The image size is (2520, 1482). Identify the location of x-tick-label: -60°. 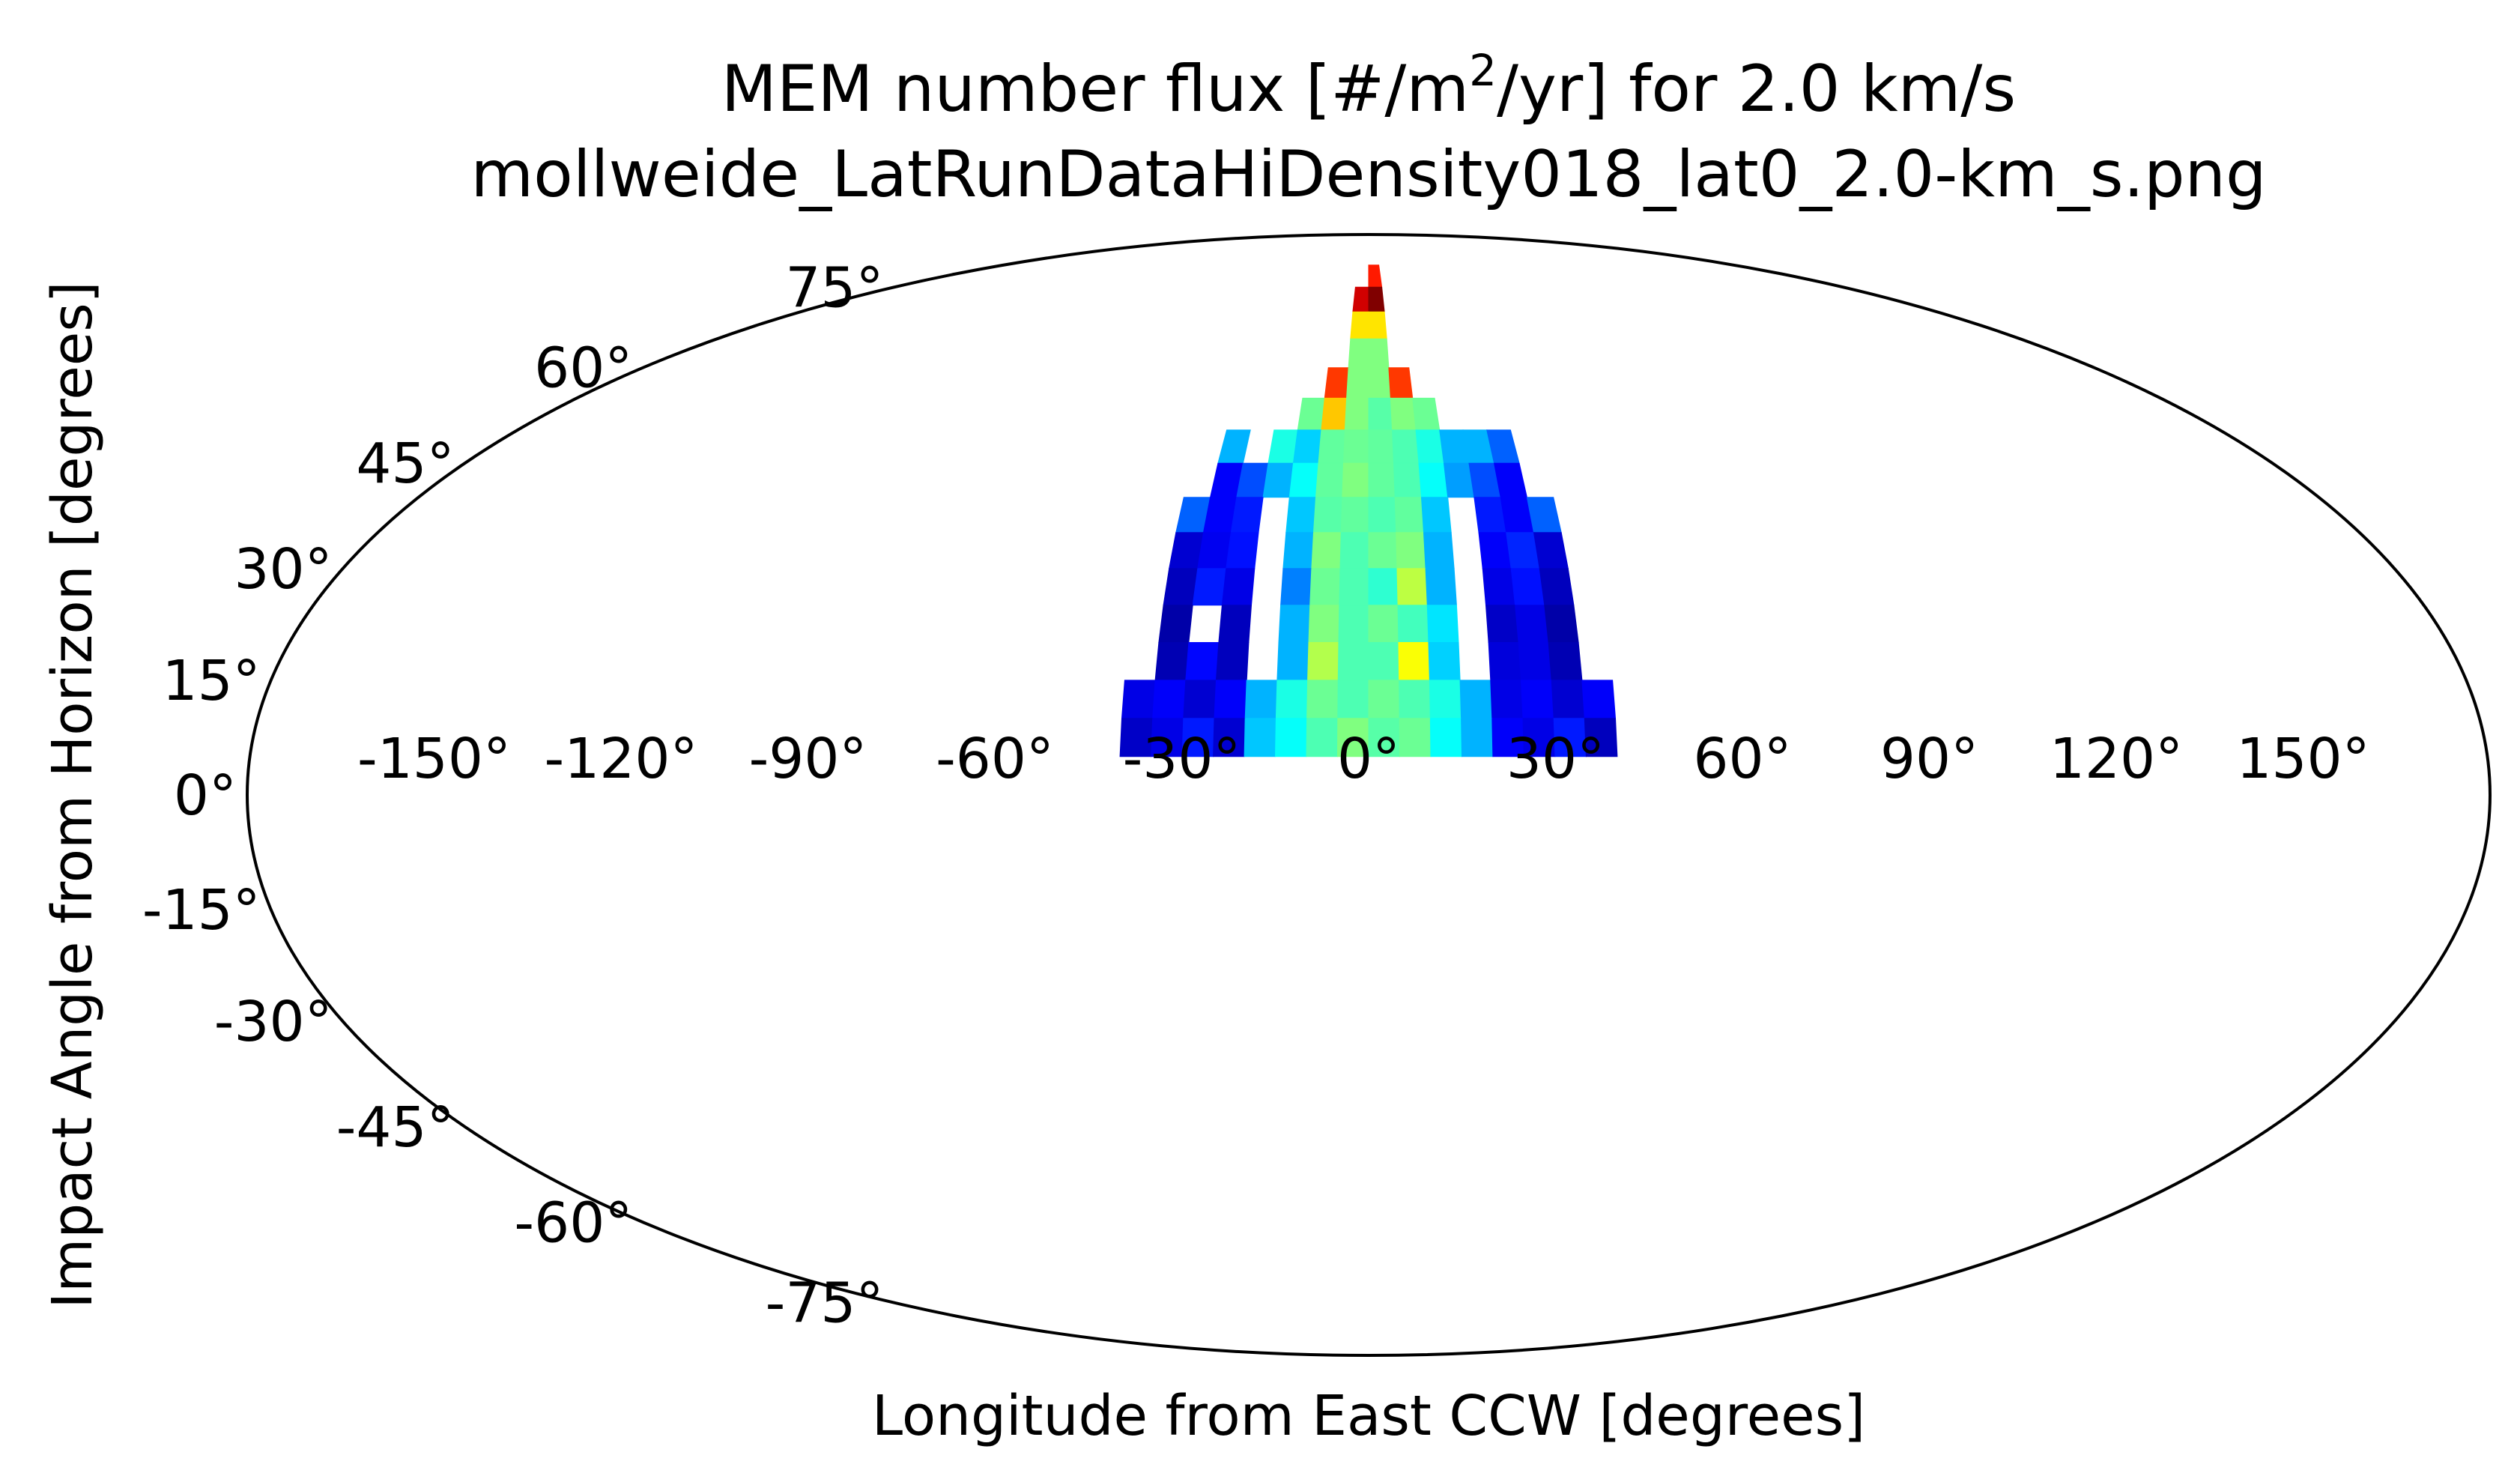
(995, 759).